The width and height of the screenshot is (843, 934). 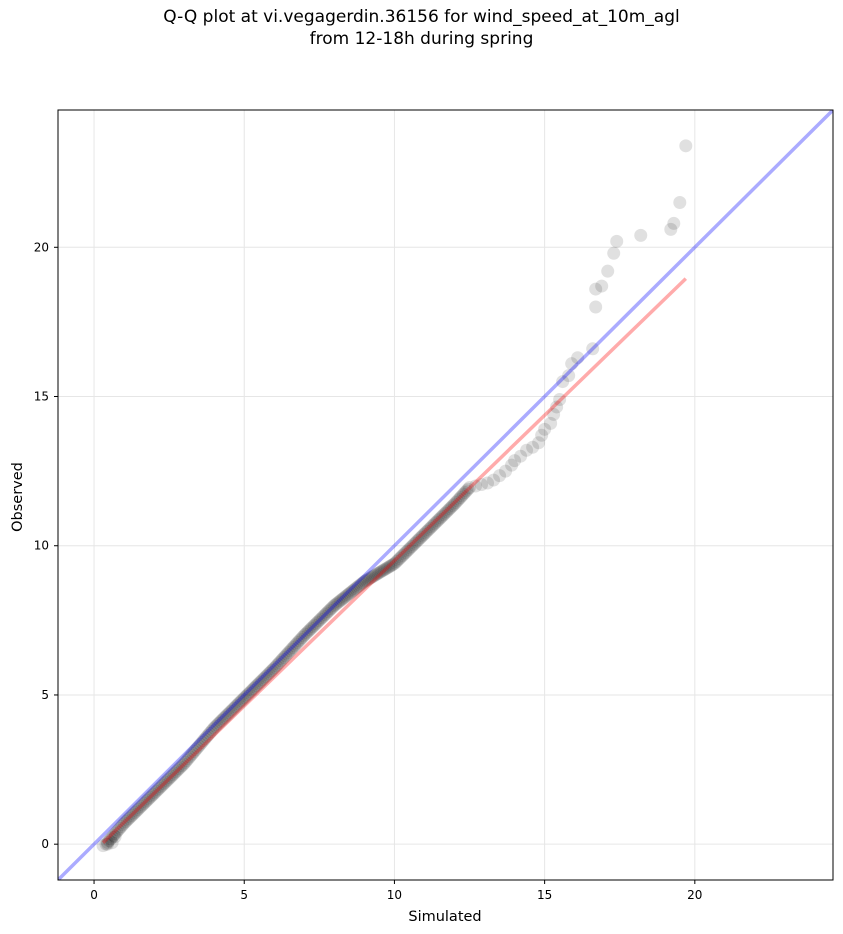 What do you see at coordinates (394, 895) in the screenshot?
I see `x-tick-label: 10` at bounding box center [394, 895].